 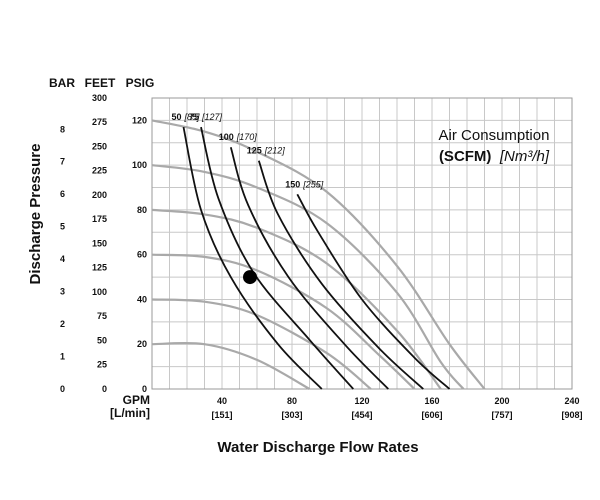 What do you see at coordinates (99, 122) in the screenshot?
I see `feet-axis-tick: 275` at bounding box center [99, 122].